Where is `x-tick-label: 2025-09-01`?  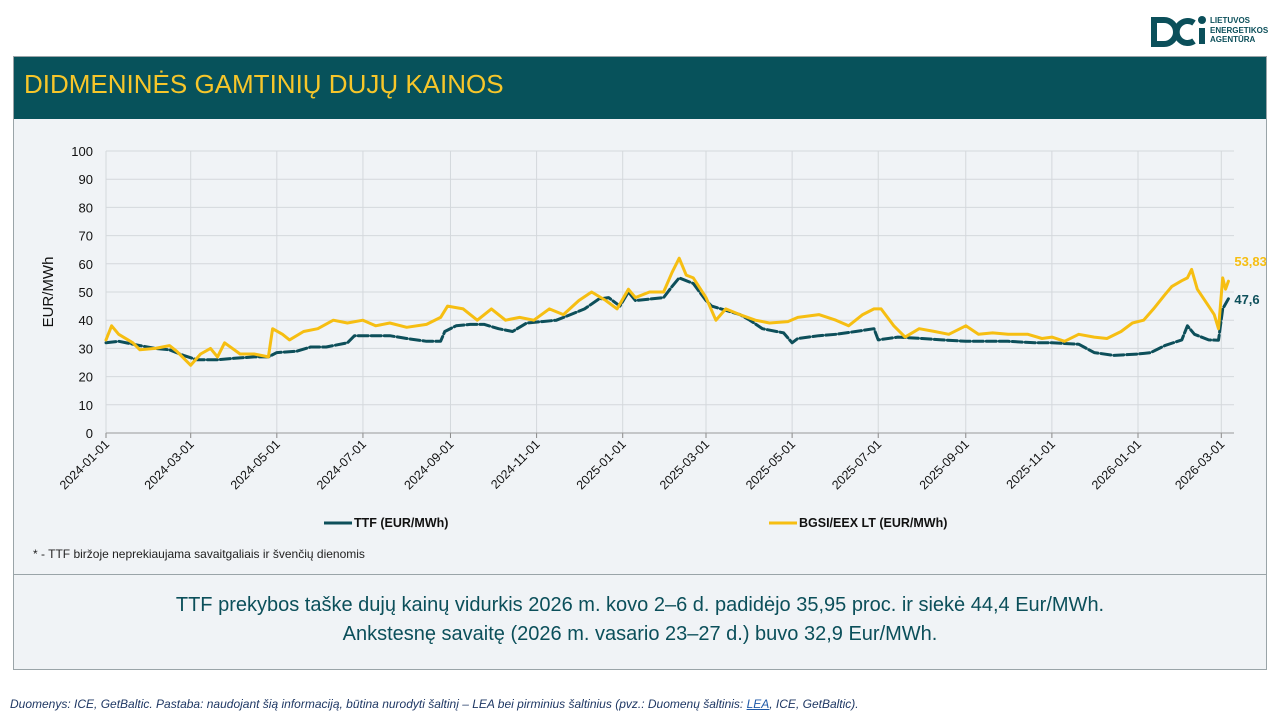
x-tick-label: 2025-09-01 is located at coordinates (944, 464).